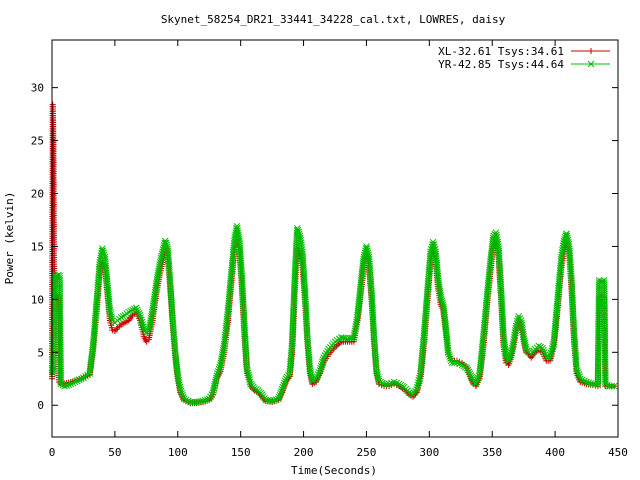 The height and width of the screenshot is (480, 640). Describe the element at coordinates (37, 88) in the screenshot. I see `y-tick-label: 30` at that location.